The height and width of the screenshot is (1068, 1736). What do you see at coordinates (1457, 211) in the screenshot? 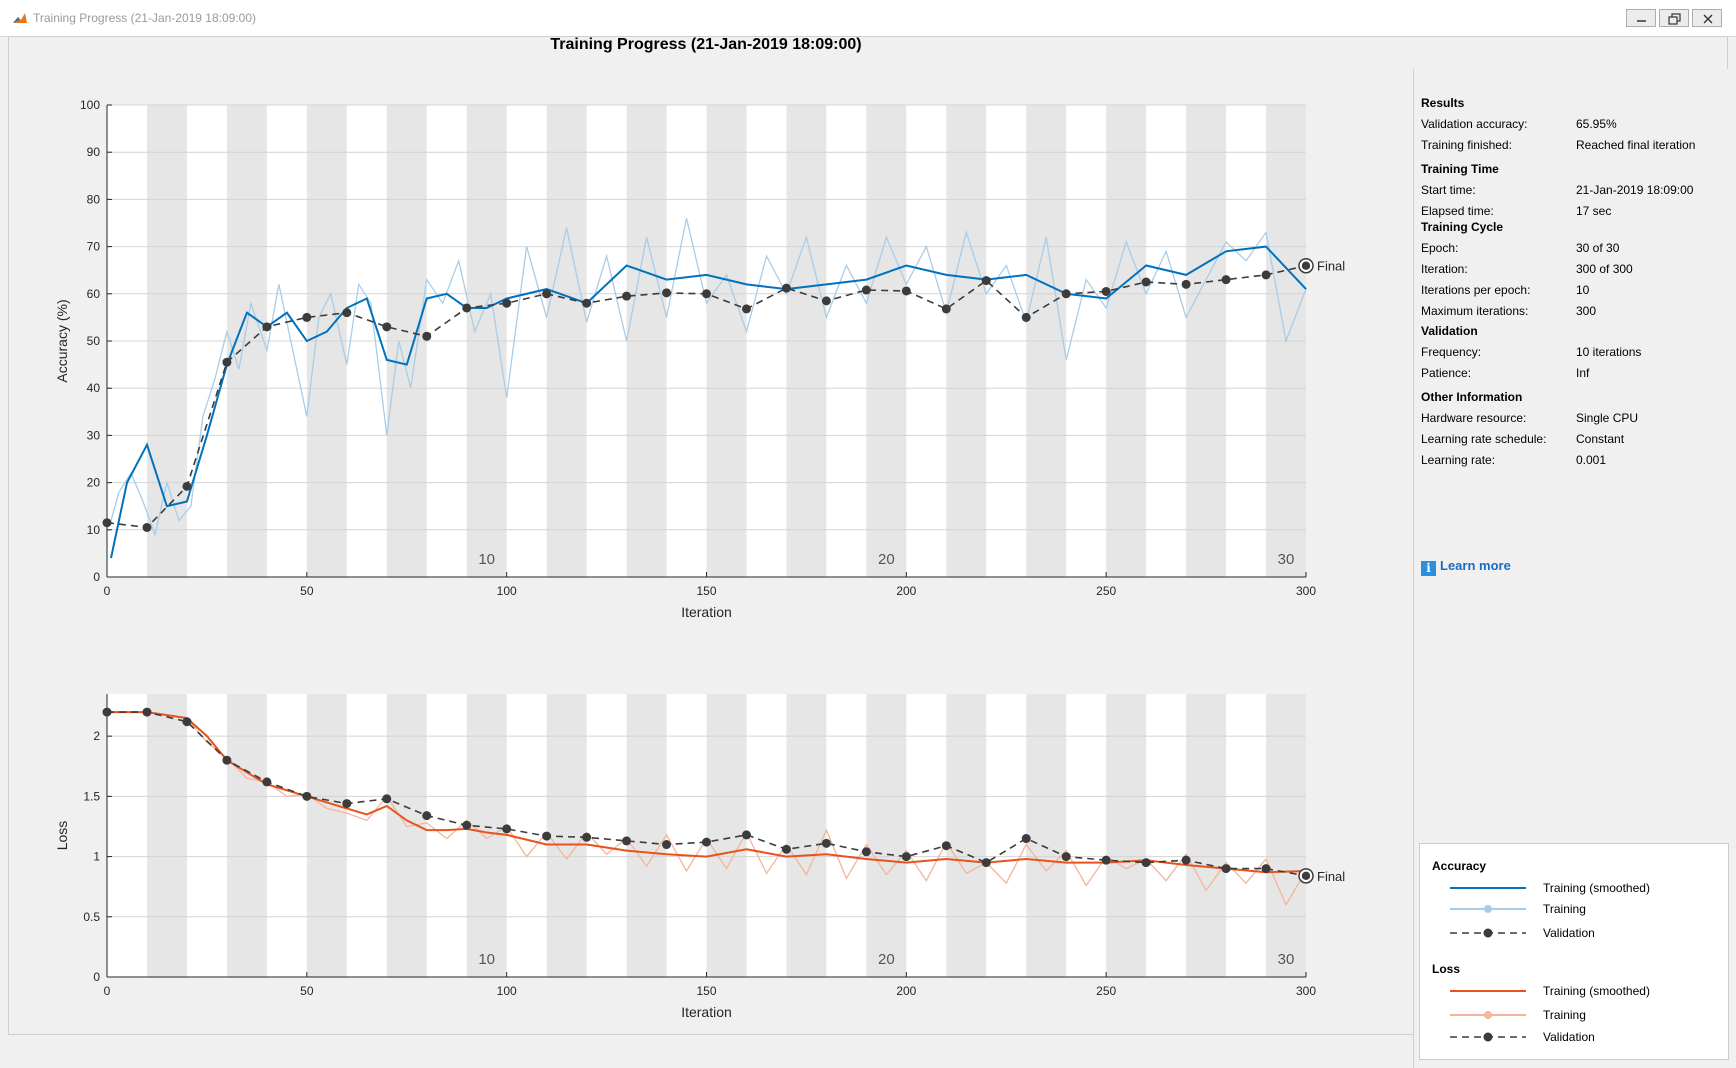
I see `info-label: Elapsed time:` at bounding box center [1457, 211].